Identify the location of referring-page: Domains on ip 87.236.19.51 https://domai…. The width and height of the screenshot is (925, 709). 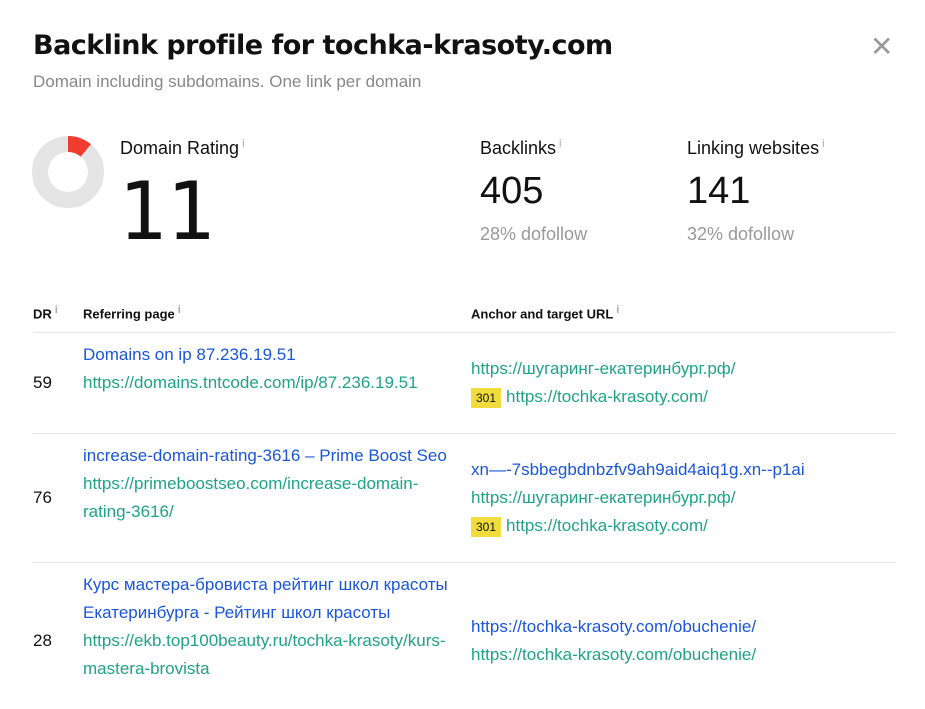
(270, 369).